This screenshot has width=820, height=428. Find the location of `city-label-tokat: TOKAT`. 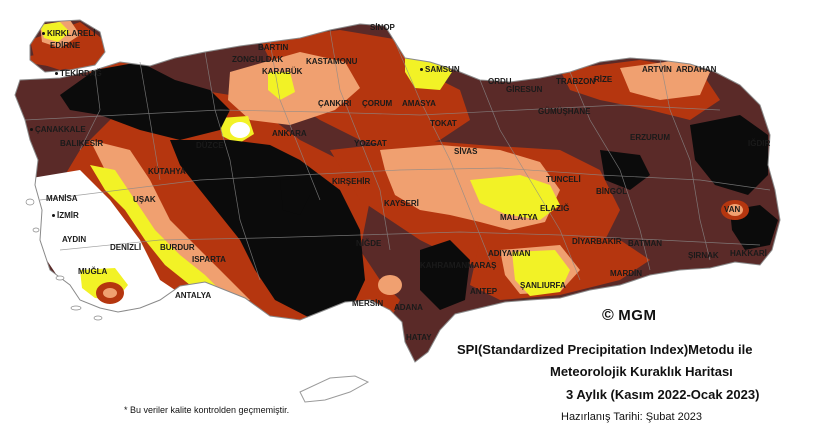

city-label-tokat: TOKAT is located at coordinates (443, 123).